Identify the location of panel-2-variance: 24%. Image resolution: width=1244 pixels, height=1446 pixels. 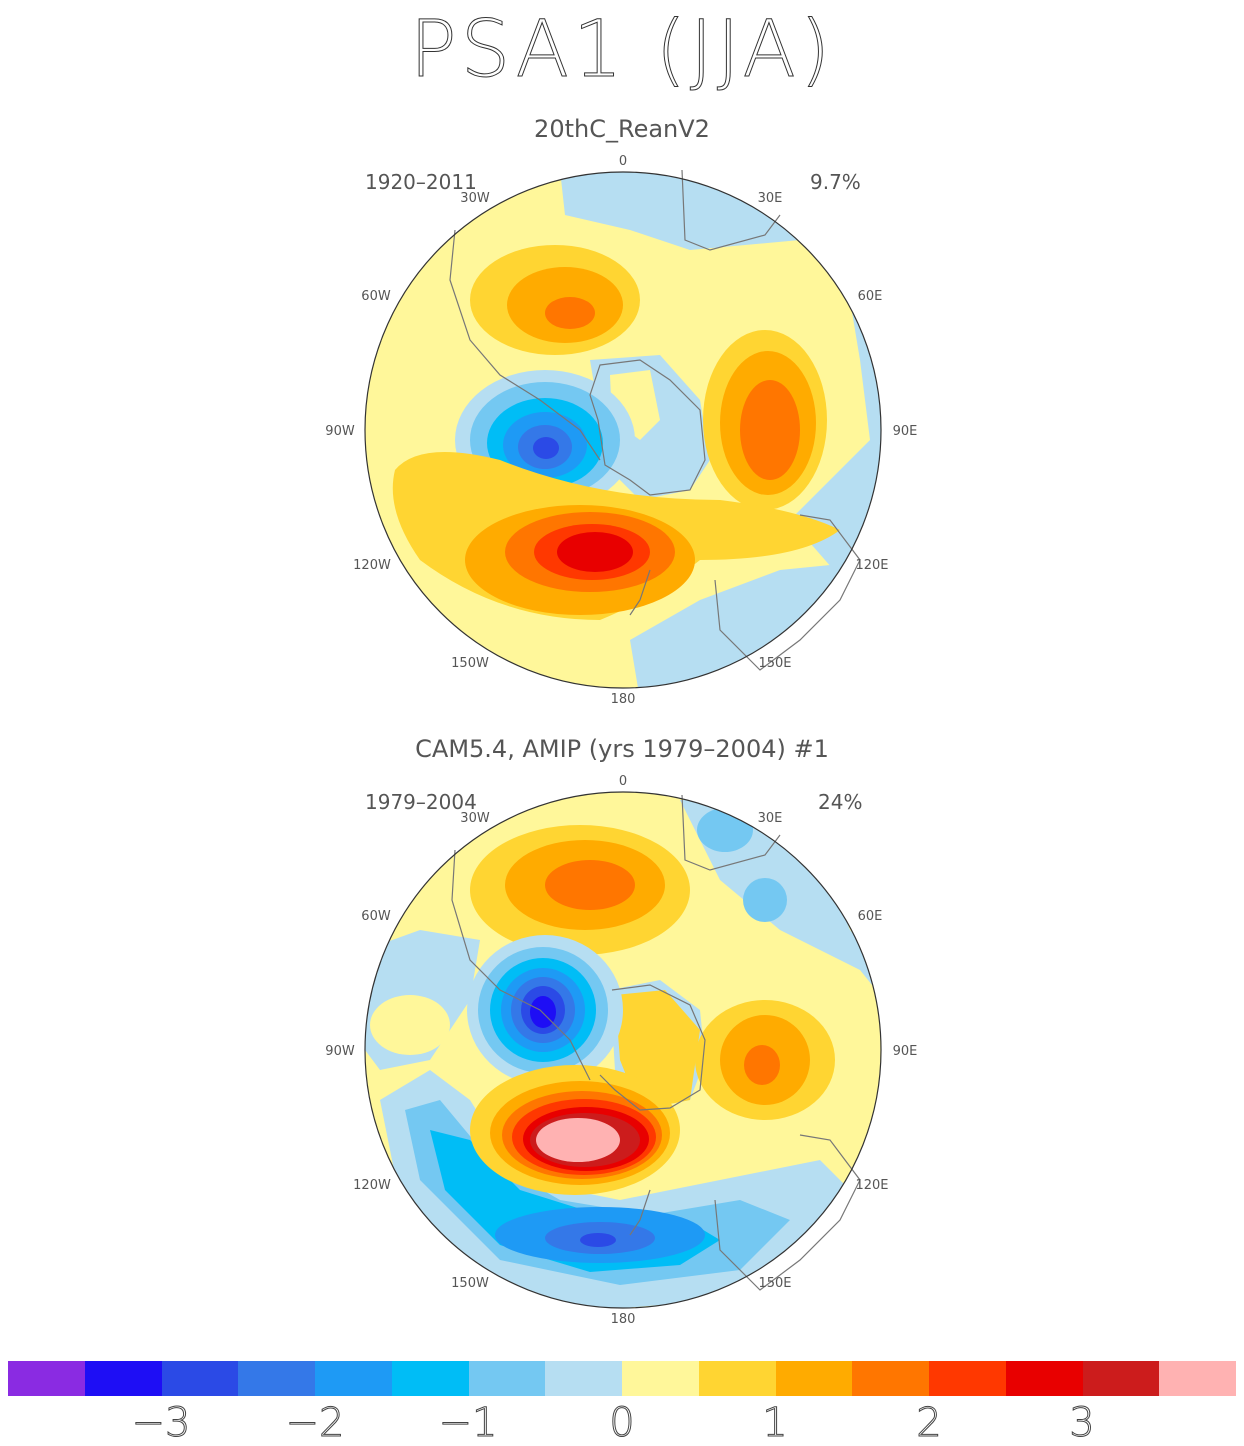
(840, 802).